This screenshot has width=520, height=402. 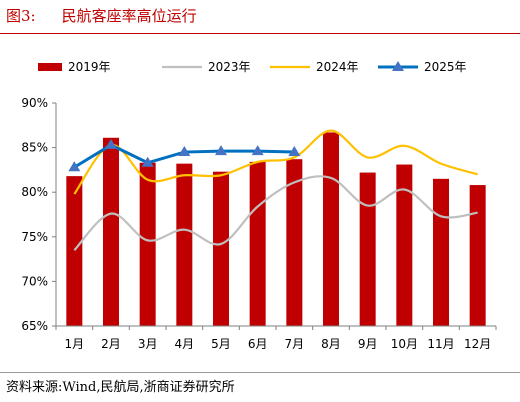 What do you see at coordinates (260, 372) in the screenshot?
I see `source-divider` at bounding box center [260, 372].